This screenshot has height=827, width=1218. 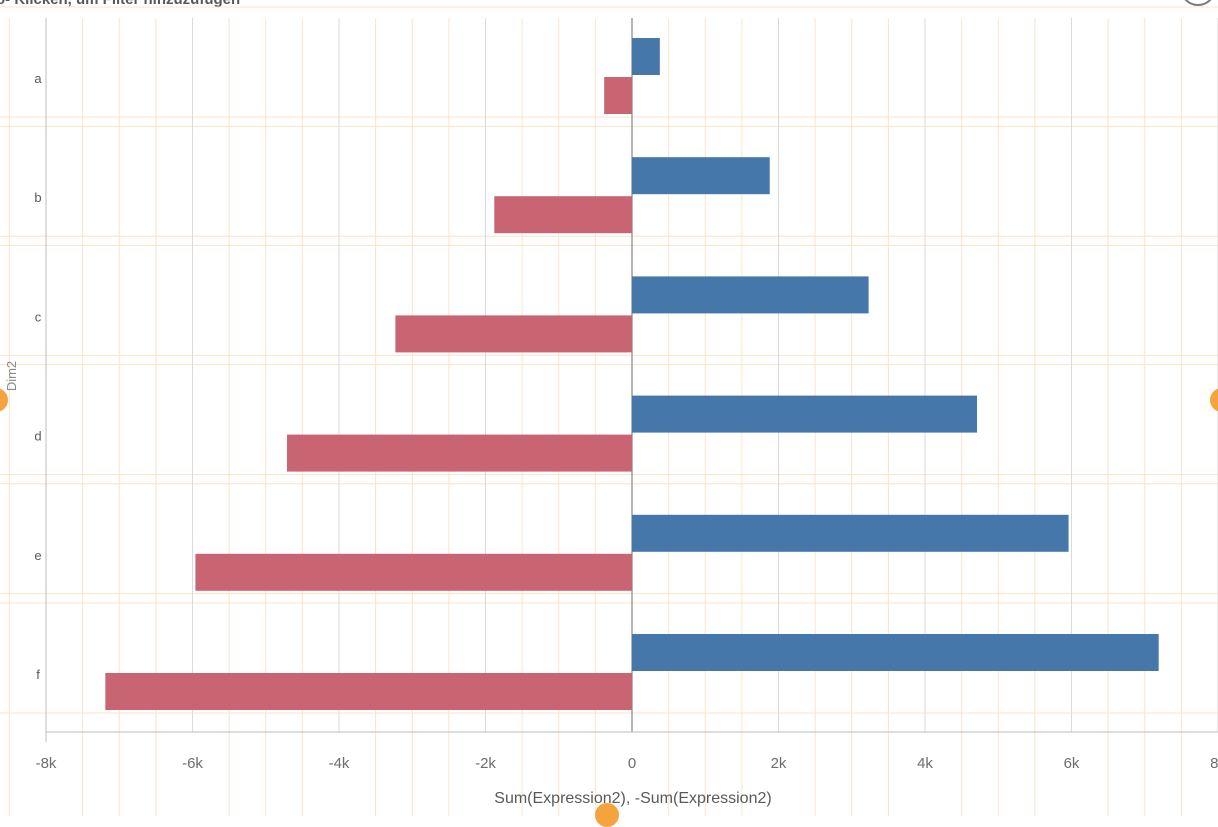 What do you see at coordinates (1214, 400) in the screenshot?
I see `right-resize-handle` at bounding box center [1214, 400].